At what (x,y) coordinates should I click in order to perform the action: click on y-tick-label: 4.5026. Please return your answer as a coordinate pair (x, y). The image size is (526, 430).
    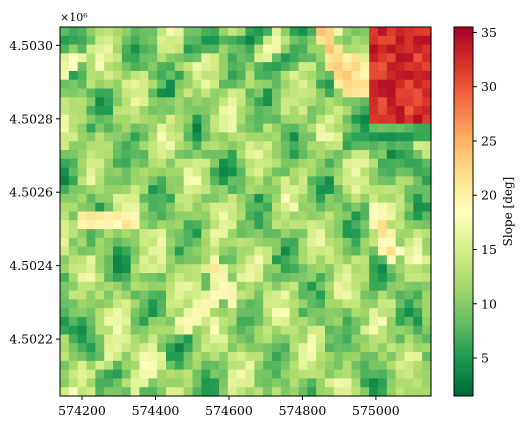
    Looking at the image, I should click on (31, 192).